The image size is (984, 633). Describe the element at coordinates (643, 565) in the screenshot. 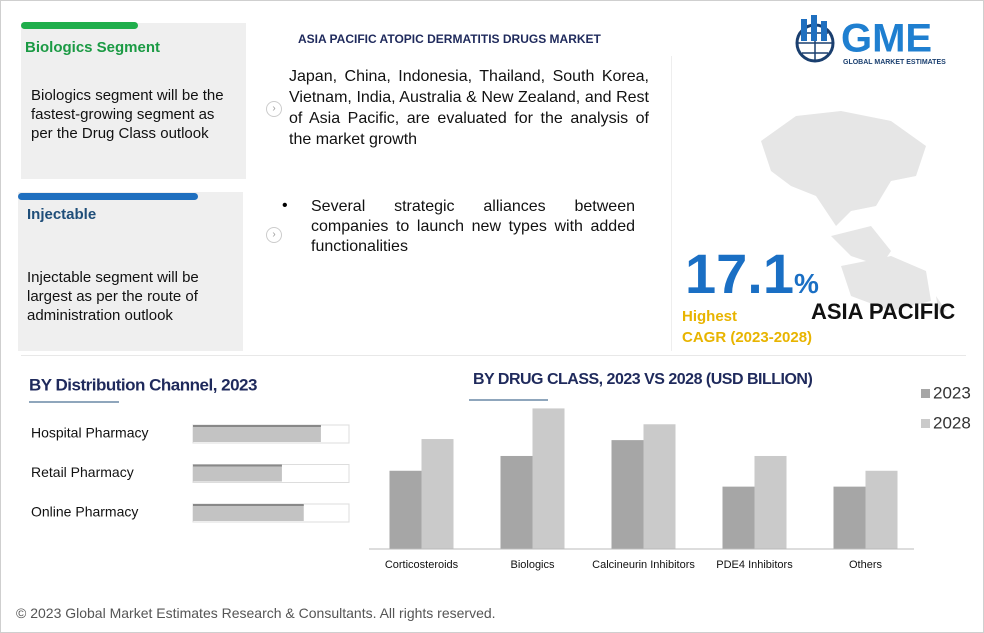

I see `x-tick-label: Calcineurin Inhibitors` at that location.